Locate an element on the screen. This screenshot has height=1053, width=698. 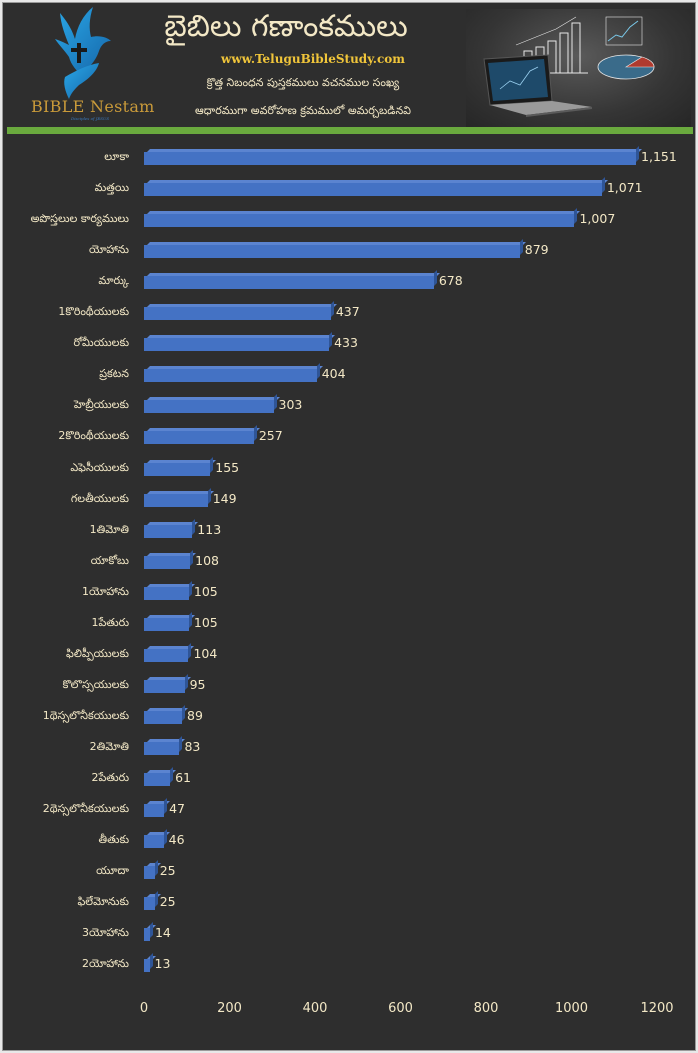
subtitle-line-1: క్రొత్త నిబంధన పుస్తకములు వచనముల సంఖ్య is located at coordinates (303, 82).